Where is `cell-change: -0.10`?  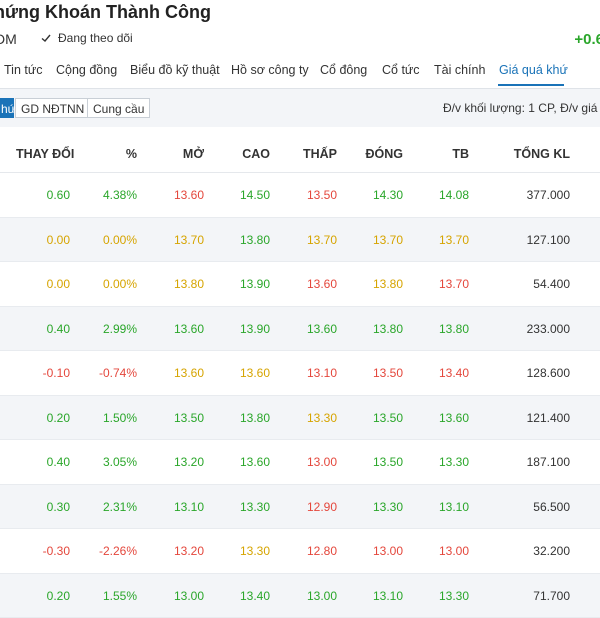 cell-change: -0.10 is located at coordinates (56, 373).